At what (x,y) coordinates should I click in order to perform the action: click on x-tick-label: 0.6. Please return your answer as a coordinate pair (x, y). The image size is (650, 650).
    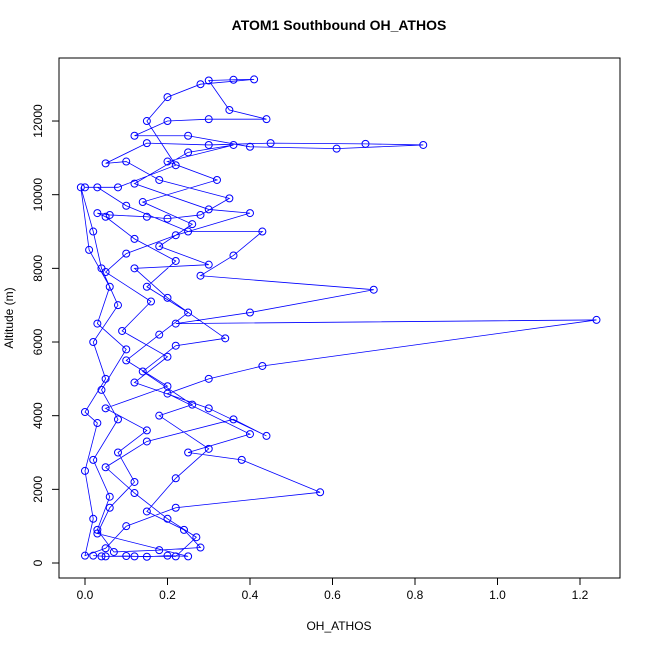
    Looking at the image, I should click on (332, 595).